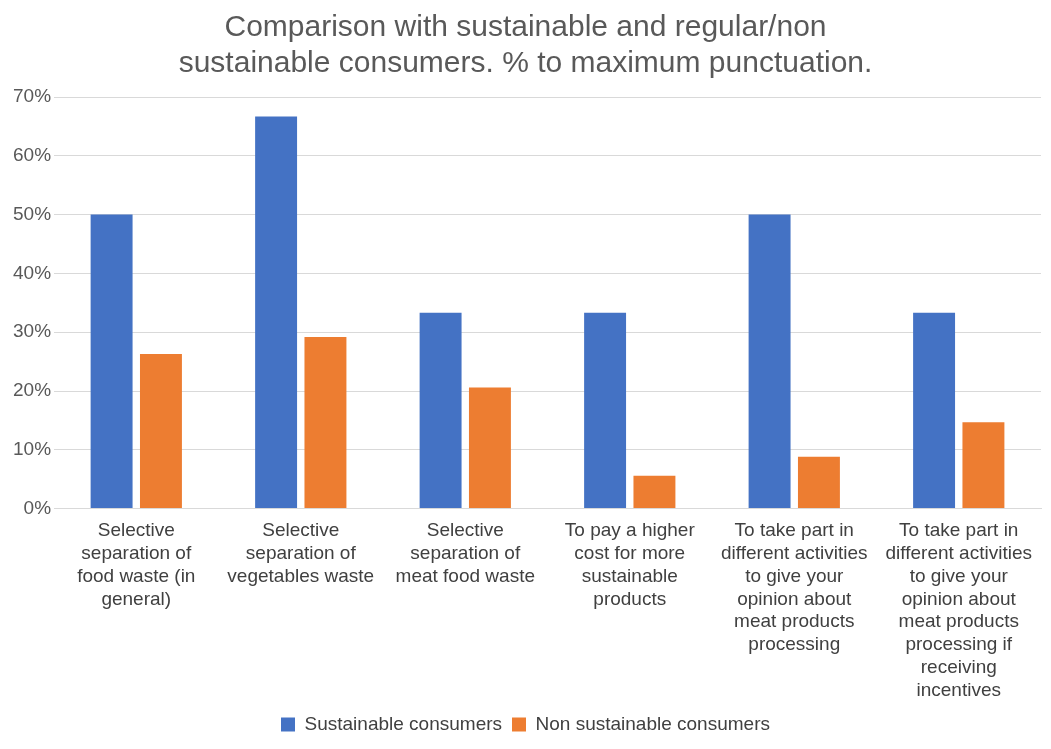 Image resolution: width=1051 pixels, height=749 pixels. I want to click on y-tick-label: 60%, so click(32, 155).